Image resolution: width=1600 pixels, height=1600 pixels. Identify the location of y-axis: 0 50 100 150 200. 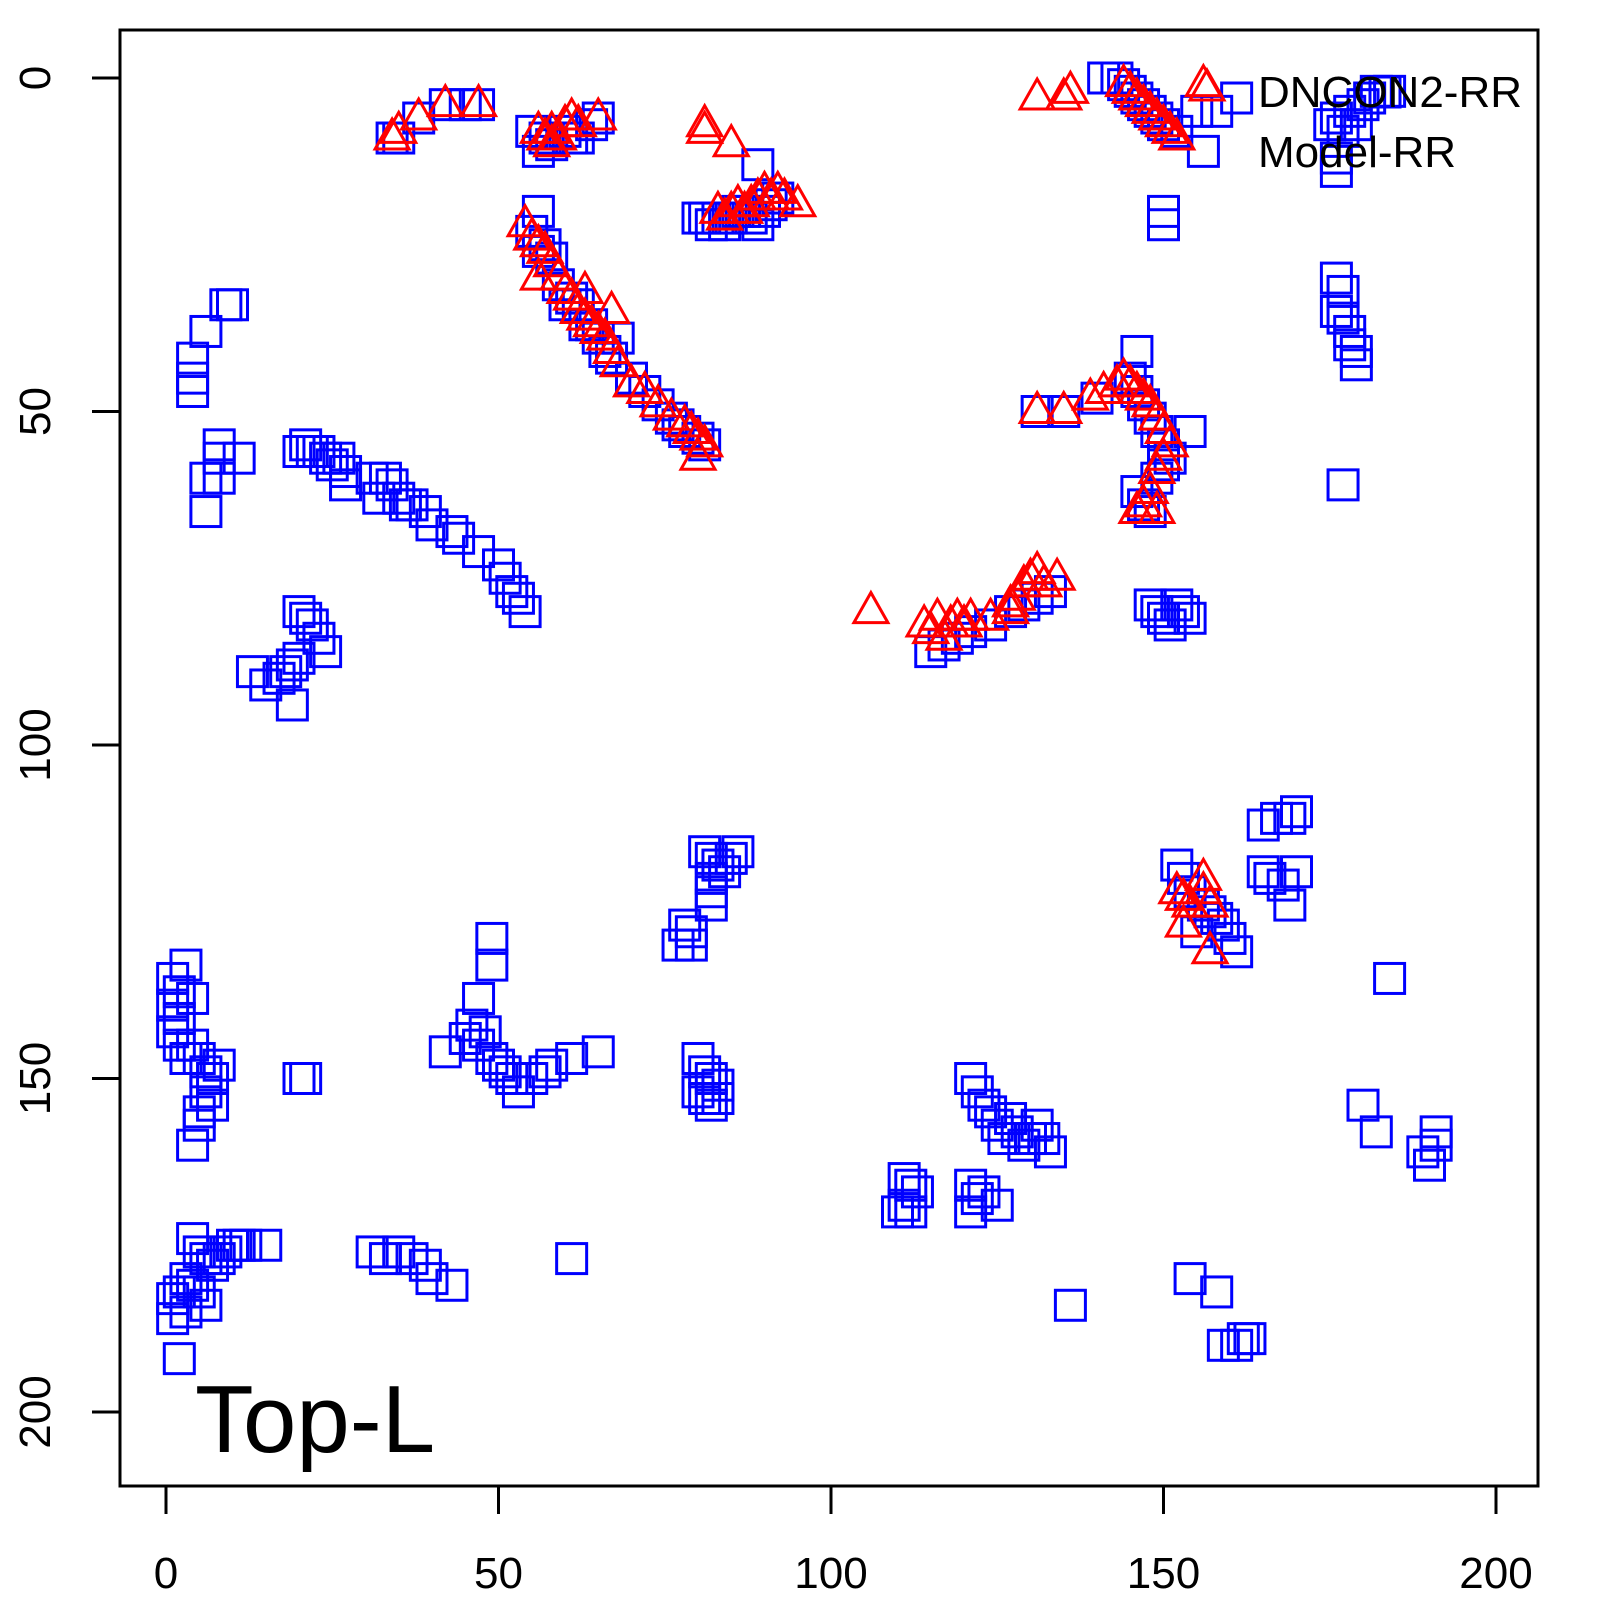
(66, 757).